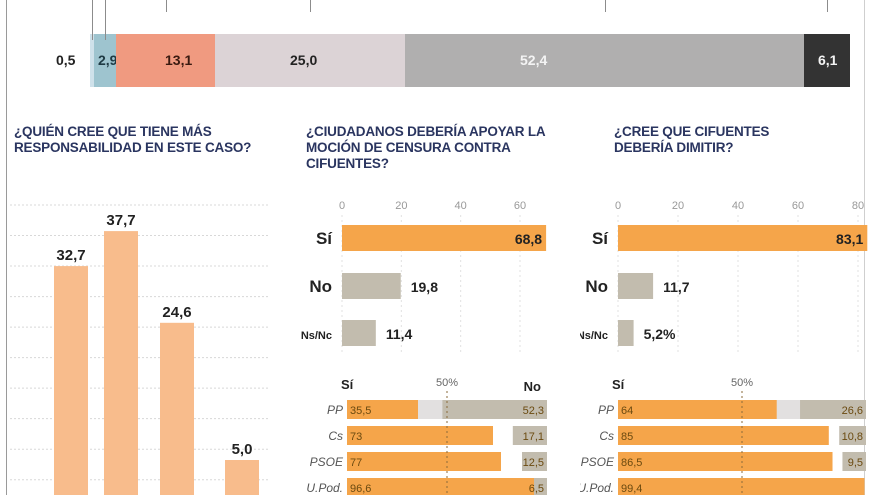 This screenshot has width=880, height=495. Describe the element at coordinates (176, 312) in the screenshot. I see `bar-value-label: 24,6` at that location.